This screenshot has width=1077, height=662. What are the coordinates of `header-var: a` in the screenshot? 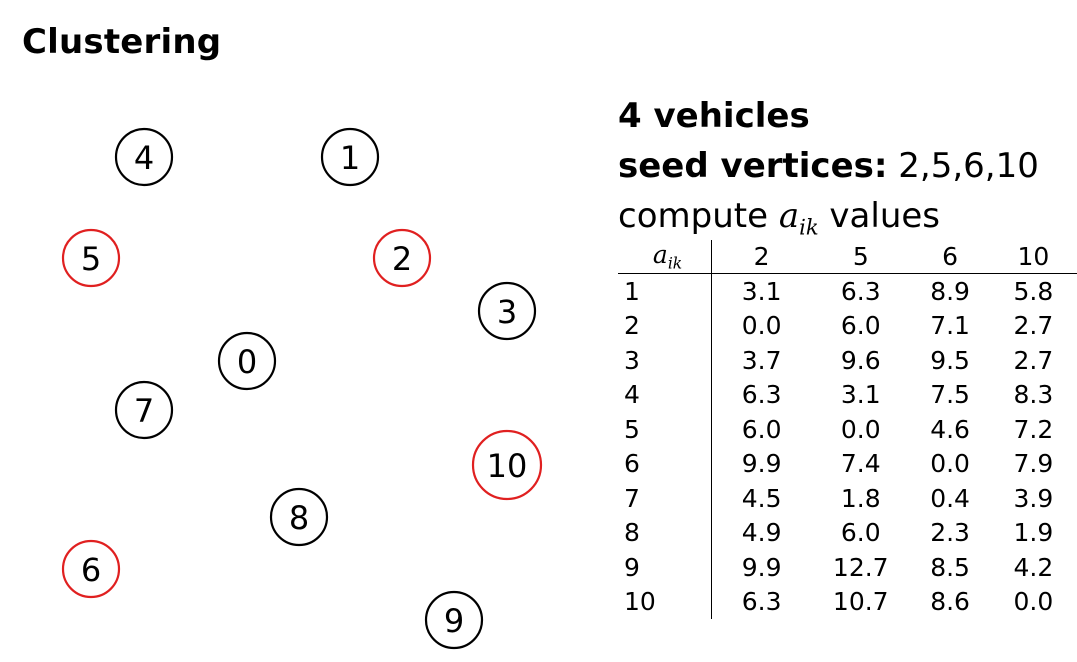 It's located at (660, 255).